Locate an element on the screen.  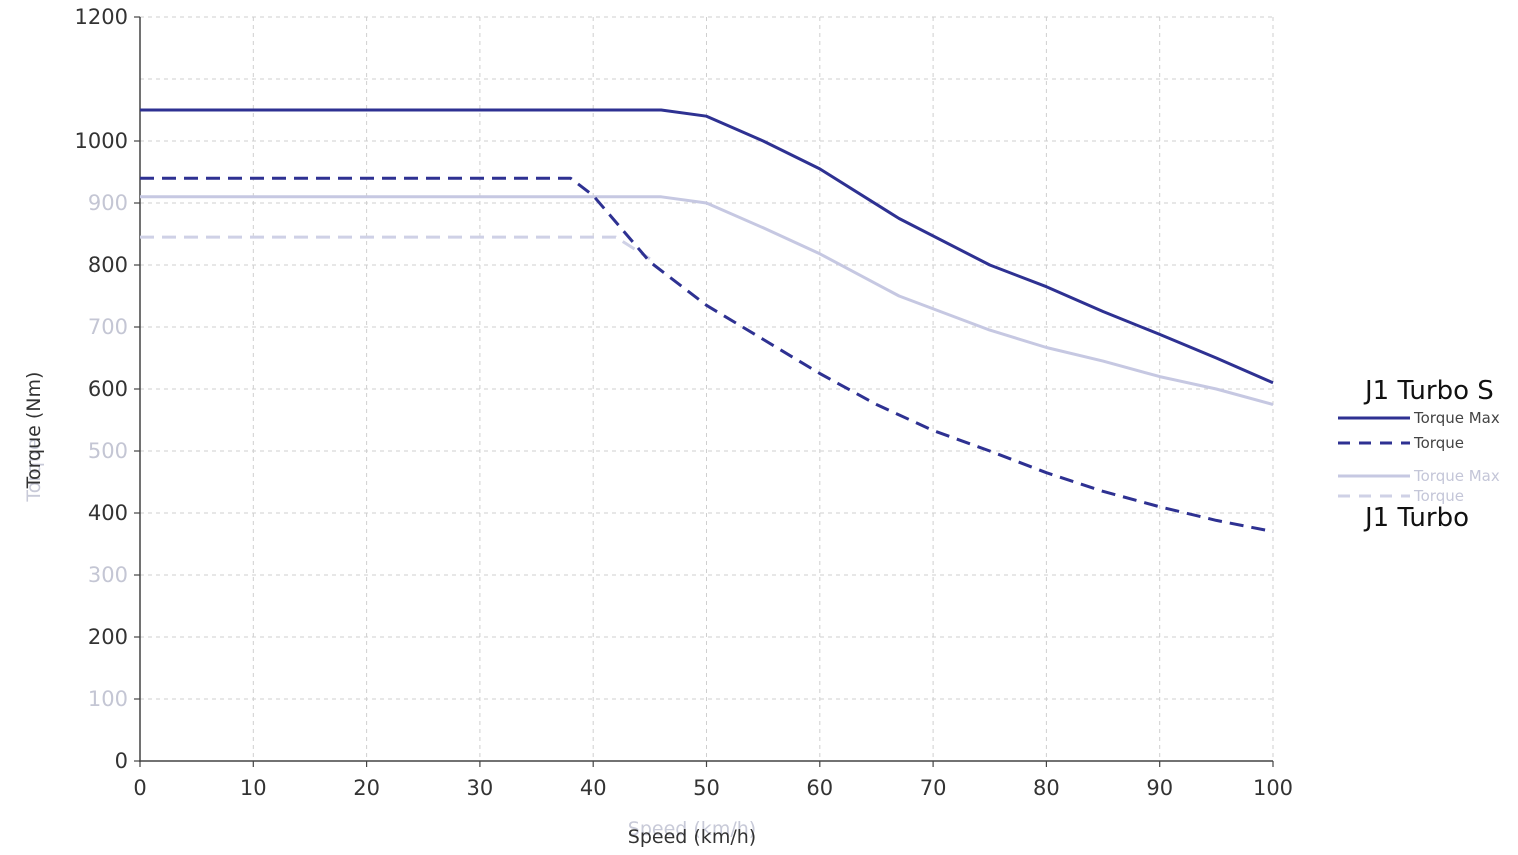
x-axis-title-faint: Speed (km/h) is located at coordinates (692, 829).